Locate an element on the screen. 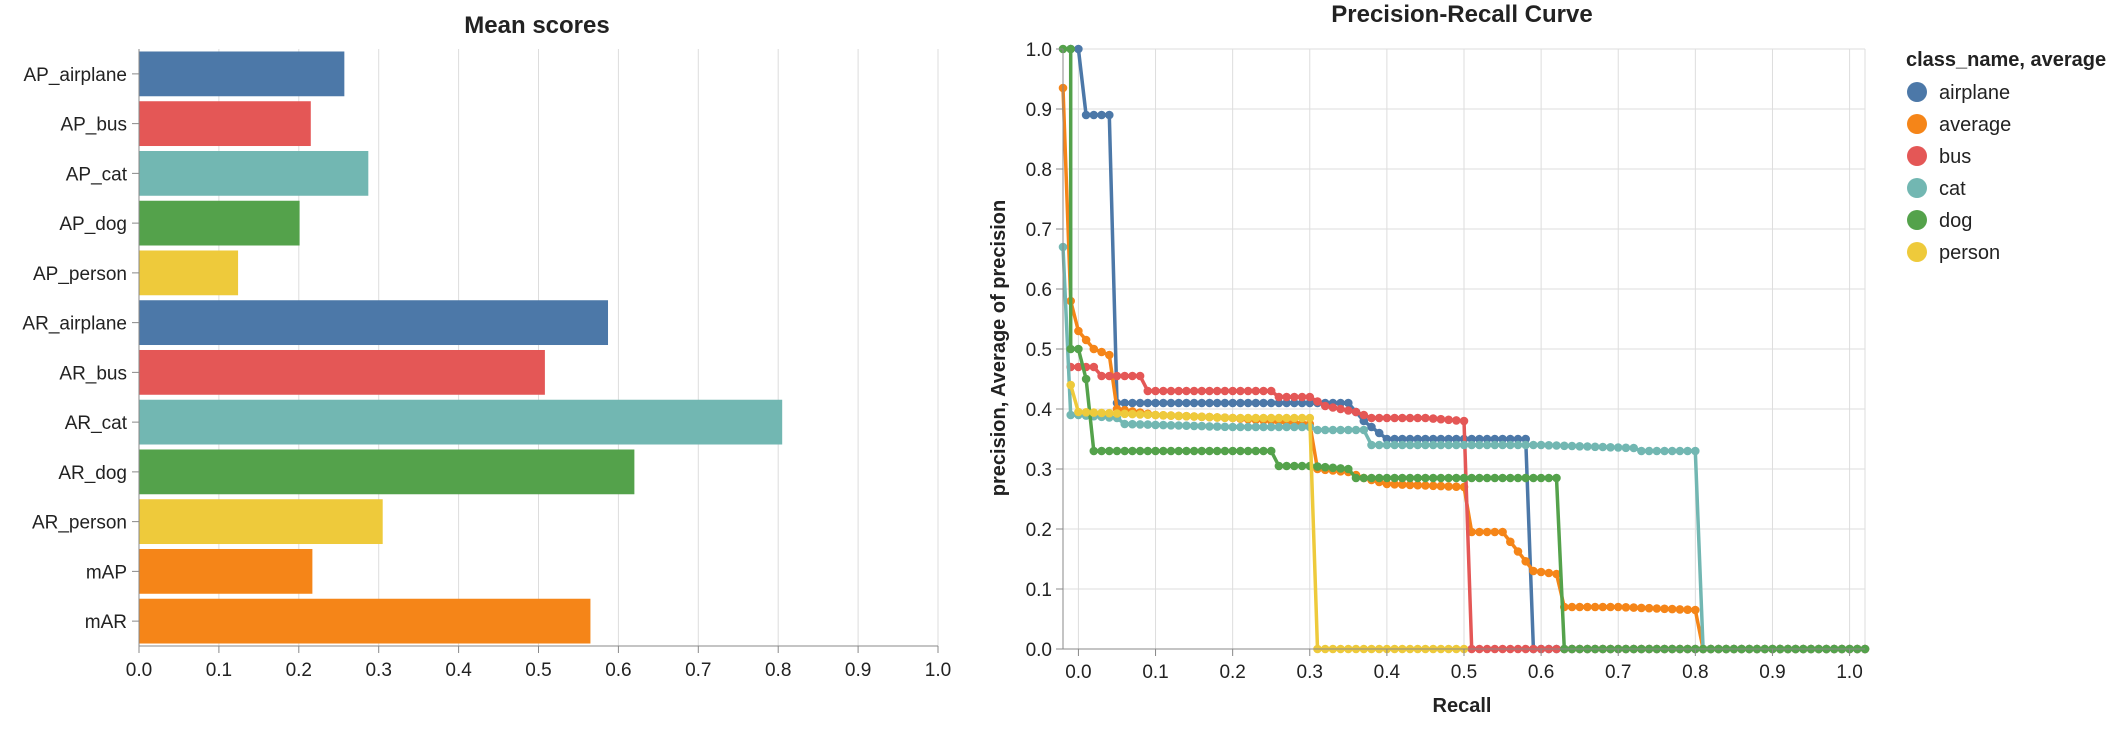 The height and width of the screenshot is (756, 2126). bar-category-label: AR_bus is located at coordinates (93, 373).